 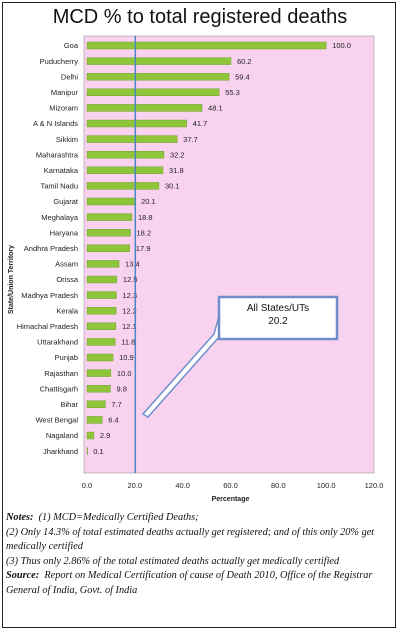 What do you see at coordinates (129, 326) in the screenshot?
I see `value-label-himachal-pradesh: 12.1` at bounding box center [129, 326].